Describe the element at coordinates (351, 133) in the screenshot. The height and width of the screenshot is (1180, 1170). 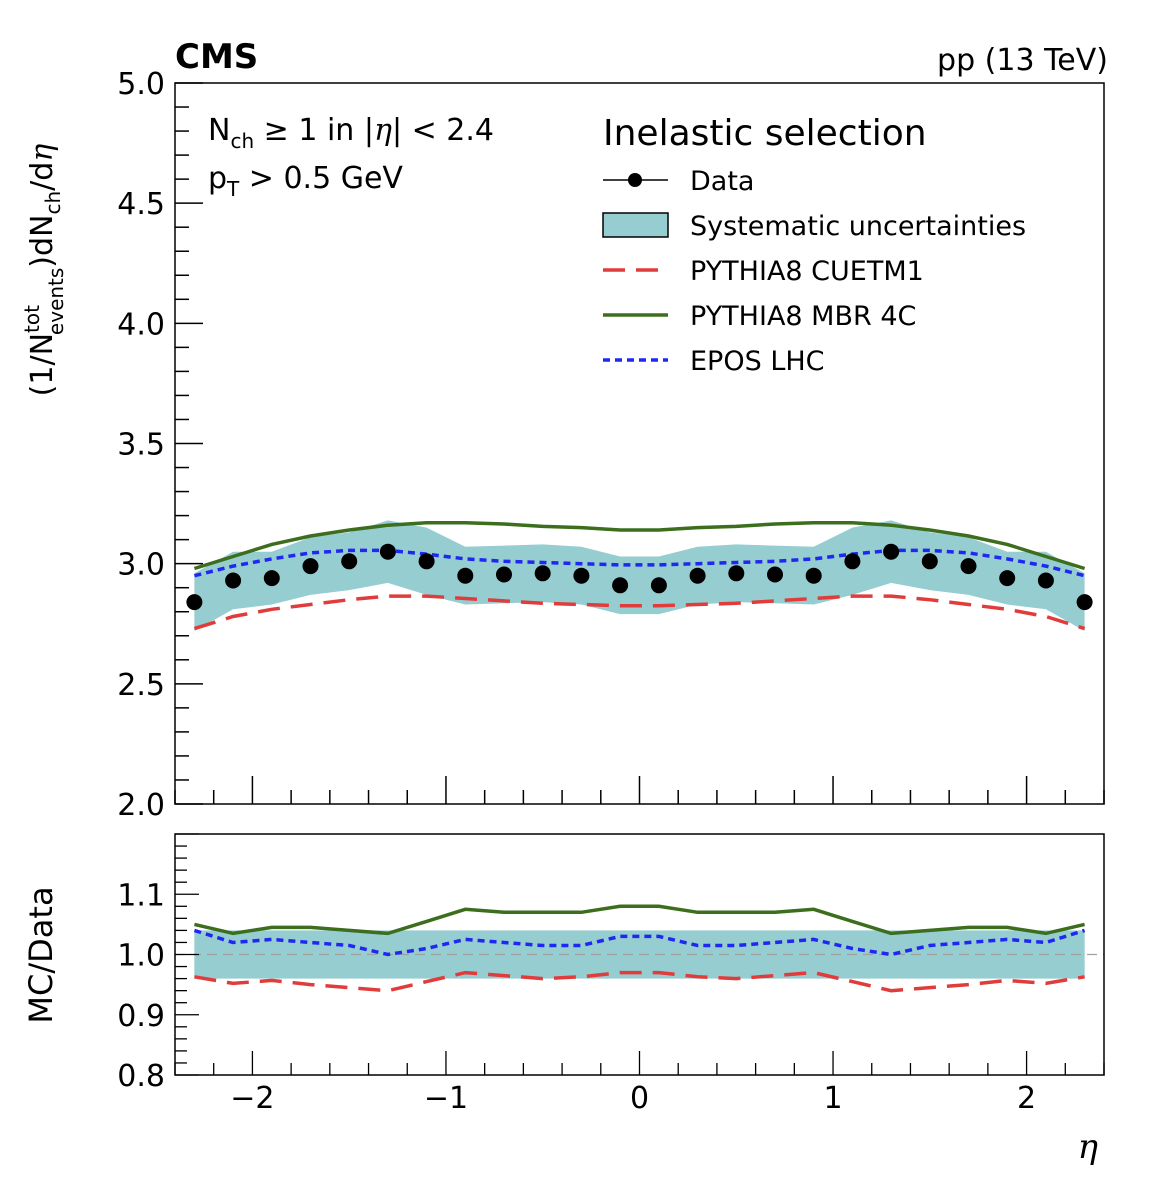
I see `selection-line-1: Nch ≥ 1 in |η| < 2.4` at that location.